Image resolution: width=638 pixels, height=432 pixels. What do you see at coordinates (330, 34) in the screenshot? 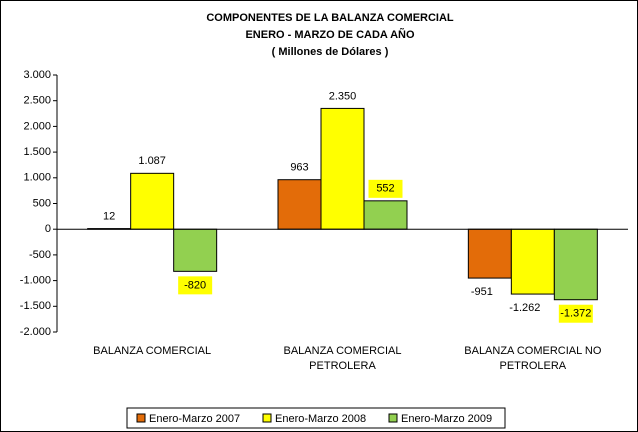
I see `chart-title: ENERO - MARZO DE CADA AÑO` at bounding box center [330, 34].